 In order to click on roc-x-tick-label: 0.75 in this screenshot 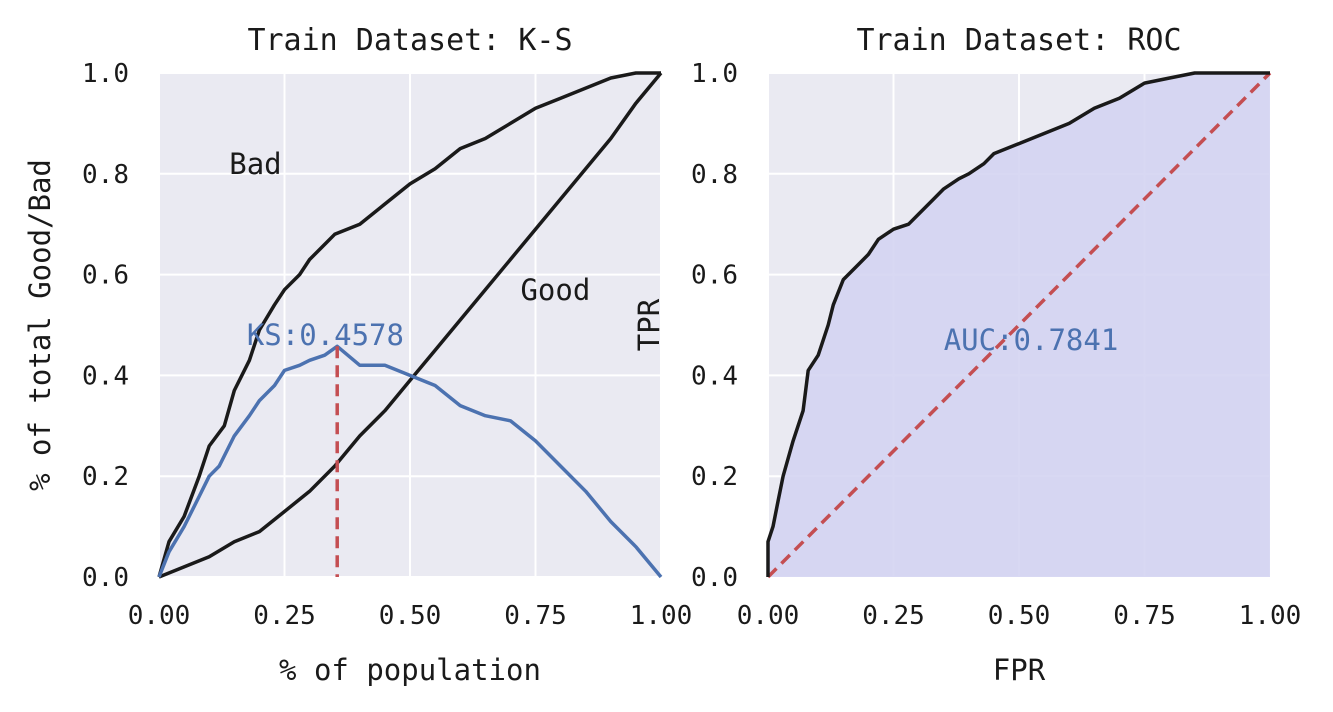, I will do `click(1144, 616)`.